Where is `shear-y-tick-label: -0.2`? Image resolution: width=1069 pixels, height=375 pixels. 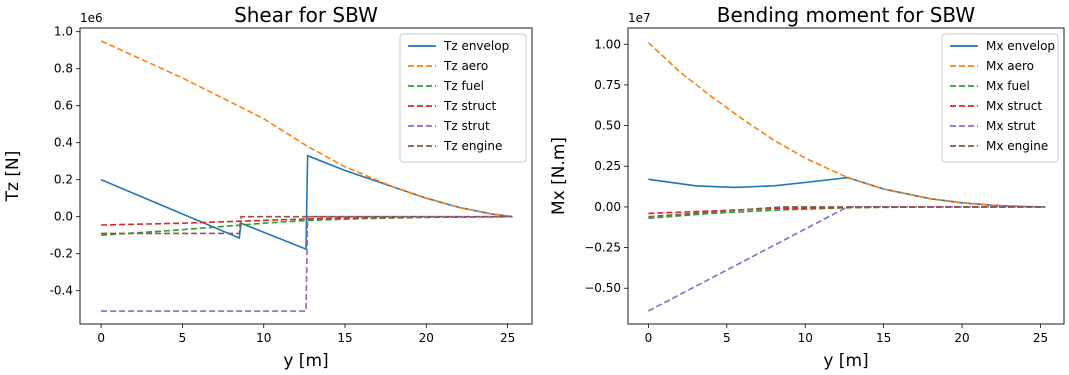 shear-y-tick-label: -0.2 is located at coordinates (61, 254).